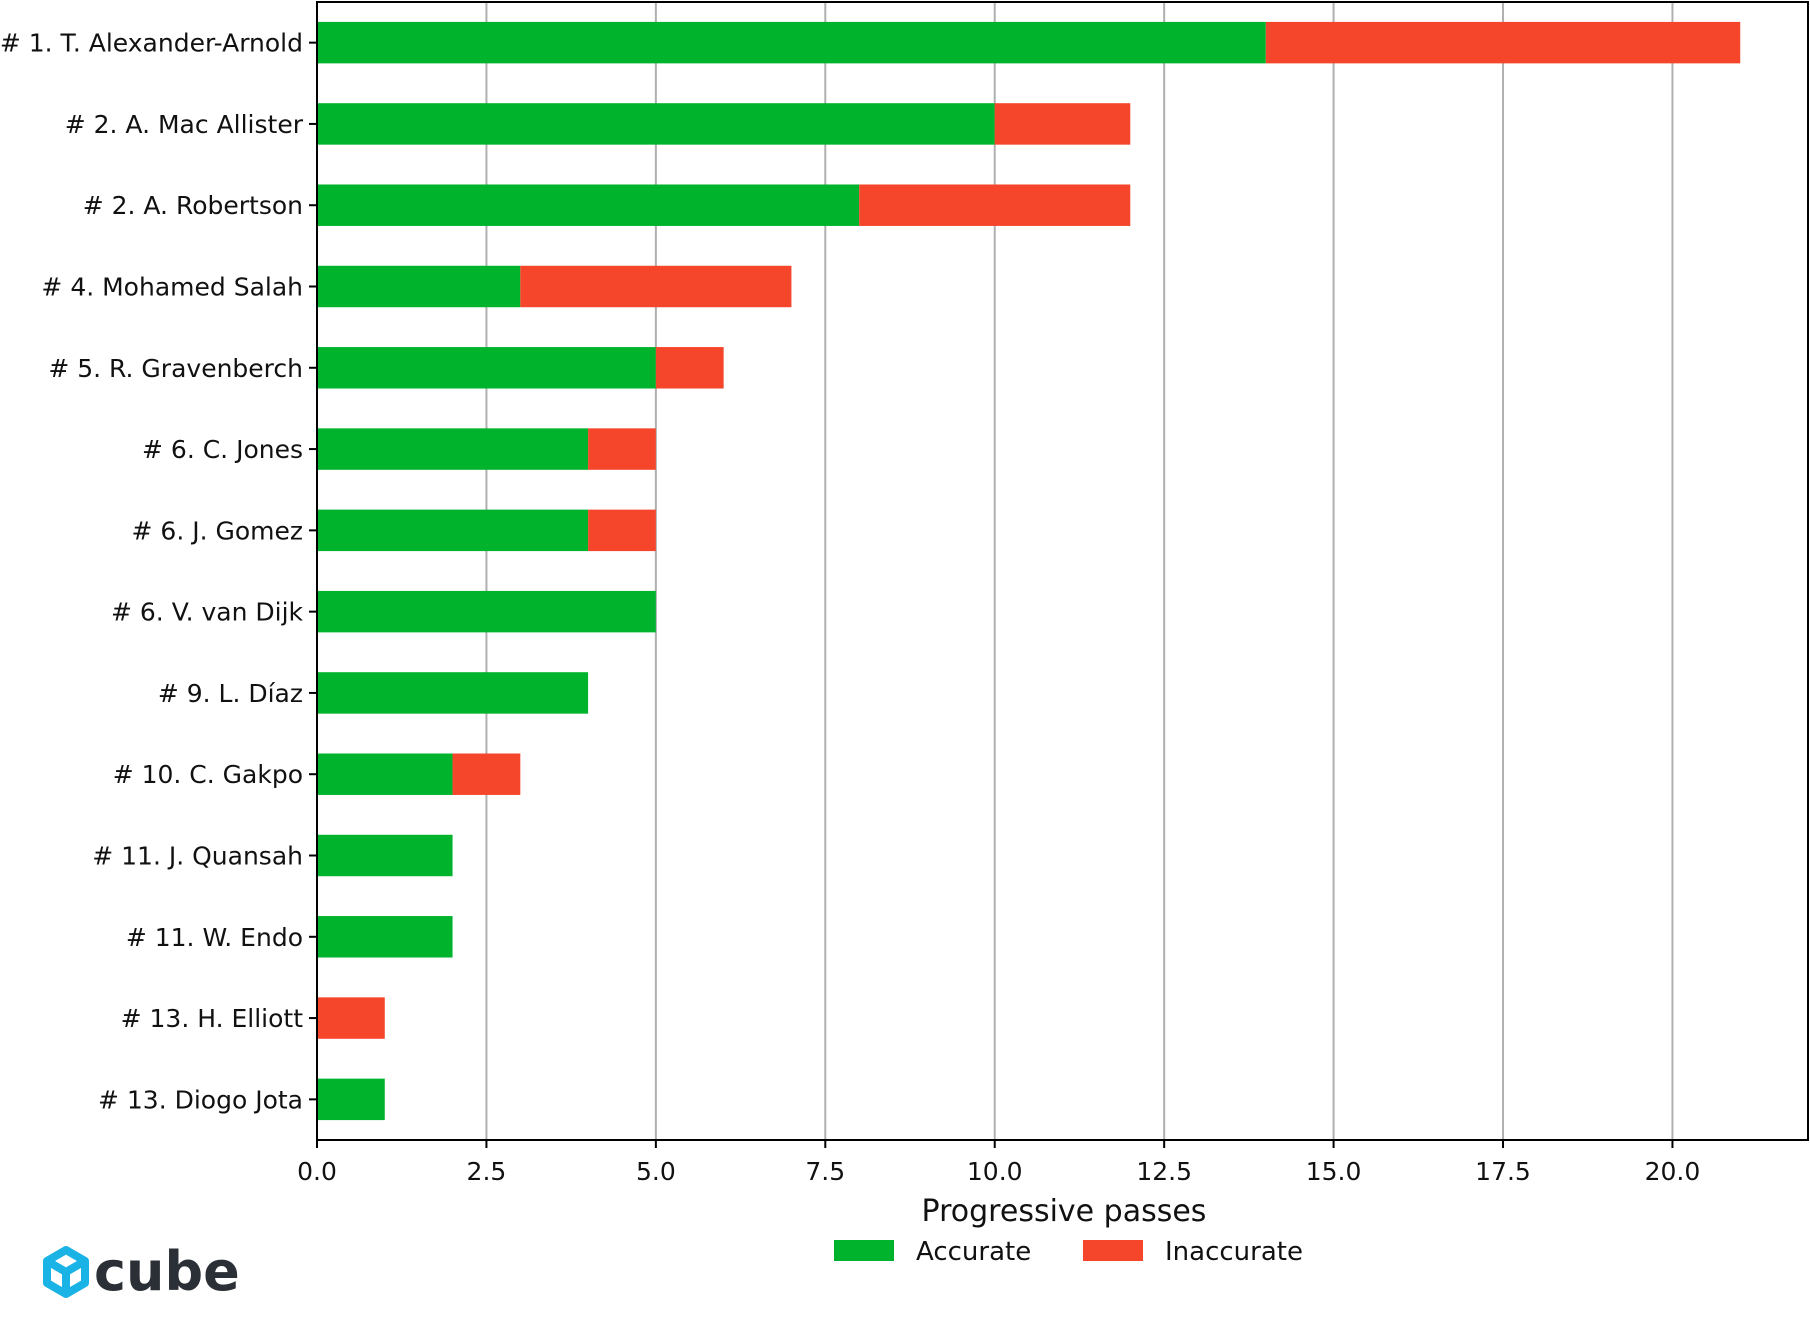 The image size is (1810, 1325). Describe the element at coordinates (175, 368) in the screenshot. I see `category-label: # 5. R. Gravenberch` at that location.